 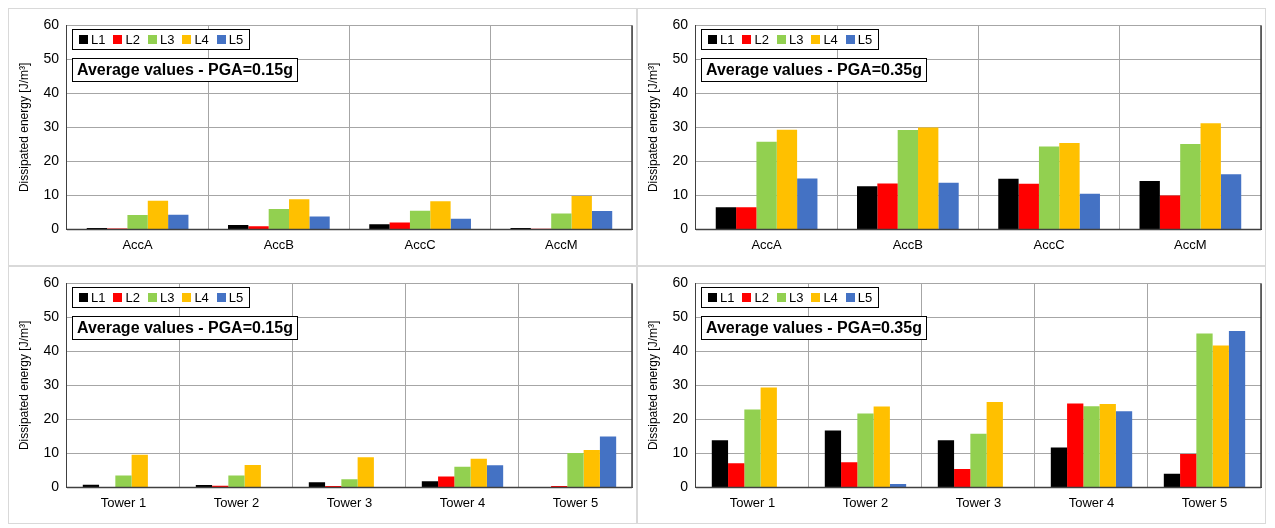 I want to click on x-tick-label: Tower 4, so click(x=1091, y=502).